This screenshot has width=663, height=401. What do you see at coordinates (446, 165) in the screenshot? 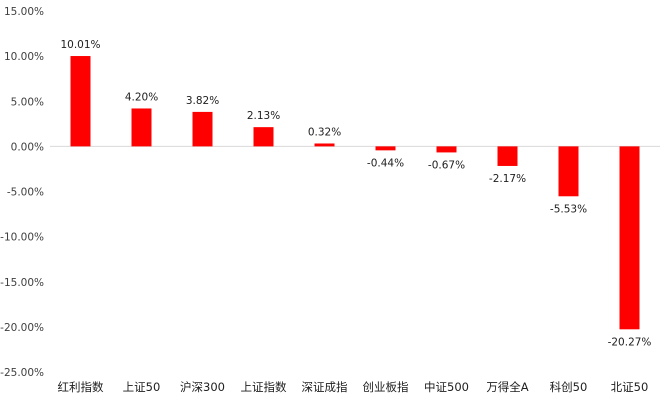
I see `data-label: -0.67%` at bounding box center [446, 165].